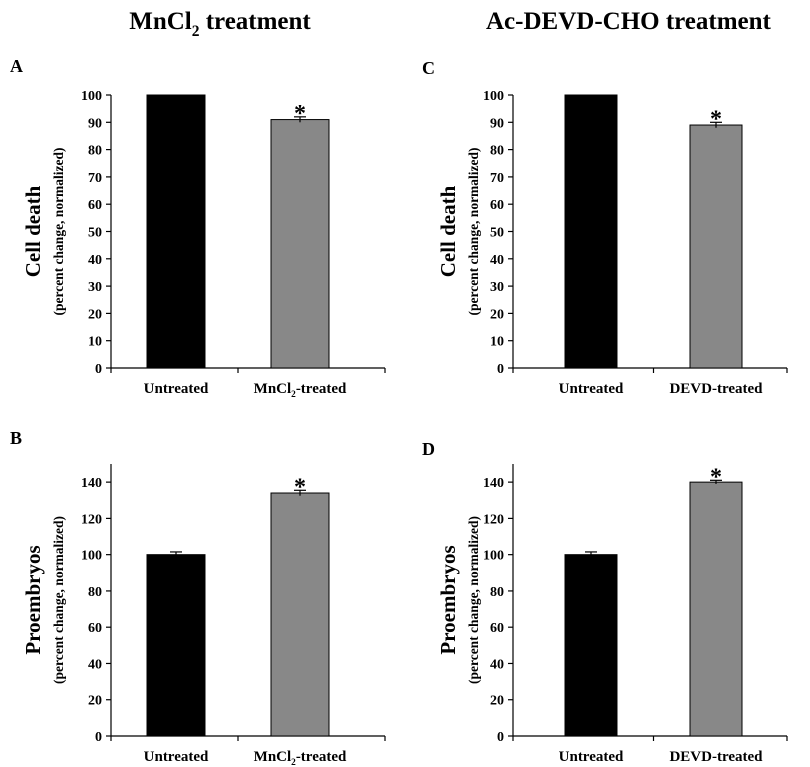  What do you see at coordinates (160, 21) in the screenshot?
I see `column-title-mncl2-main: MnCl` at bounding box center [160, 21].